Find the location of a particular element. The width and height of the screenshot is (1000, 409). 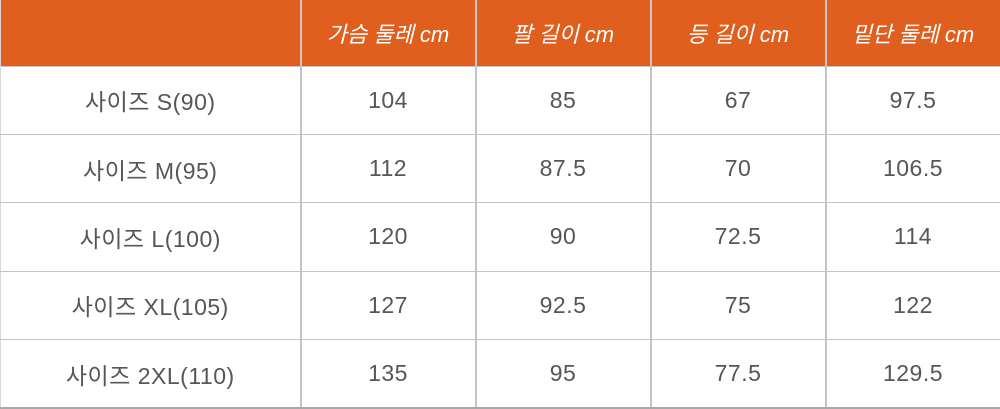

cell-chest: 112 is located at coordinates (387, 168).